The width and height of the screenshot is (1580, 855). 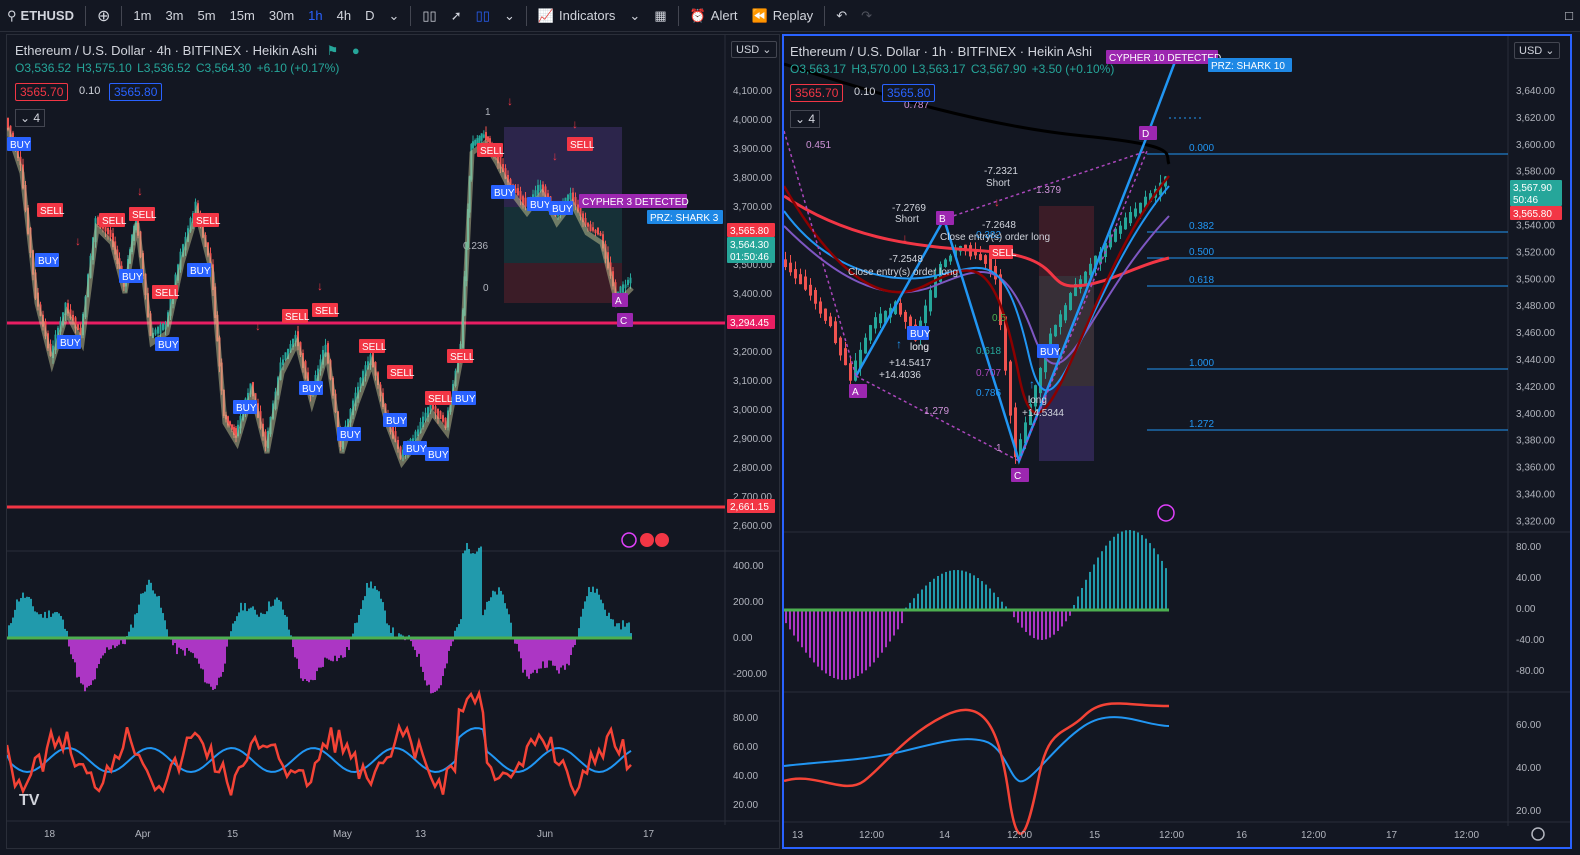 I want to click on alert-button: ⏰ Alert, so click(x=714, y=16).